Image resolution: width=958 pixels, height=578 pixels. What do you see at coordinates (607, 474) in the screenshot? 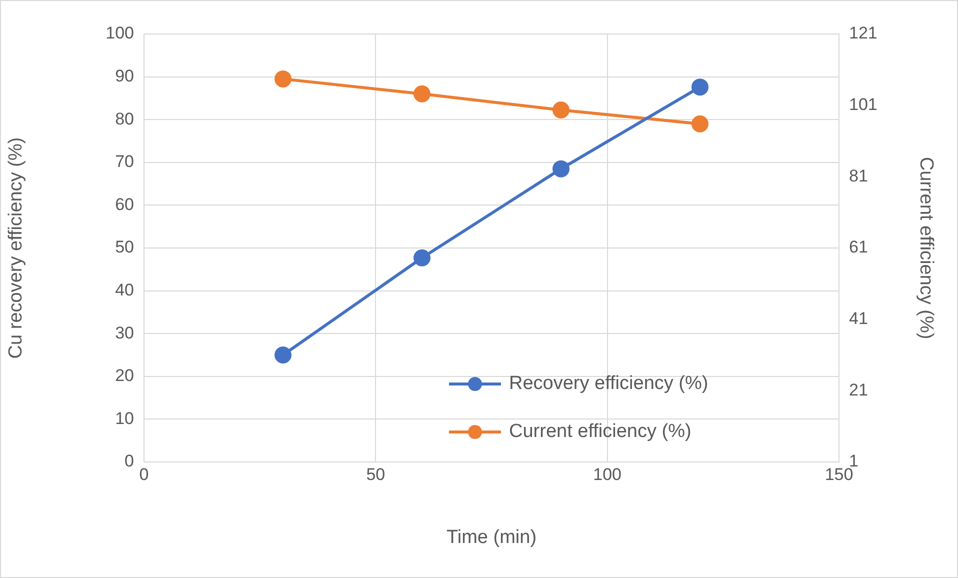
I see `x-tick-label: 100` at bounding box center [607, 474].